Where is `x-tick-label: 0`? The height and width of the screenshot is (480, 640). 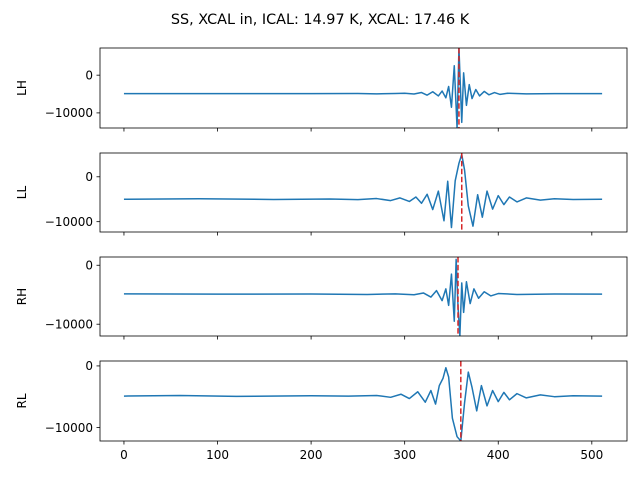
x-tick-label: 0 is located at coordinates (124, 455).